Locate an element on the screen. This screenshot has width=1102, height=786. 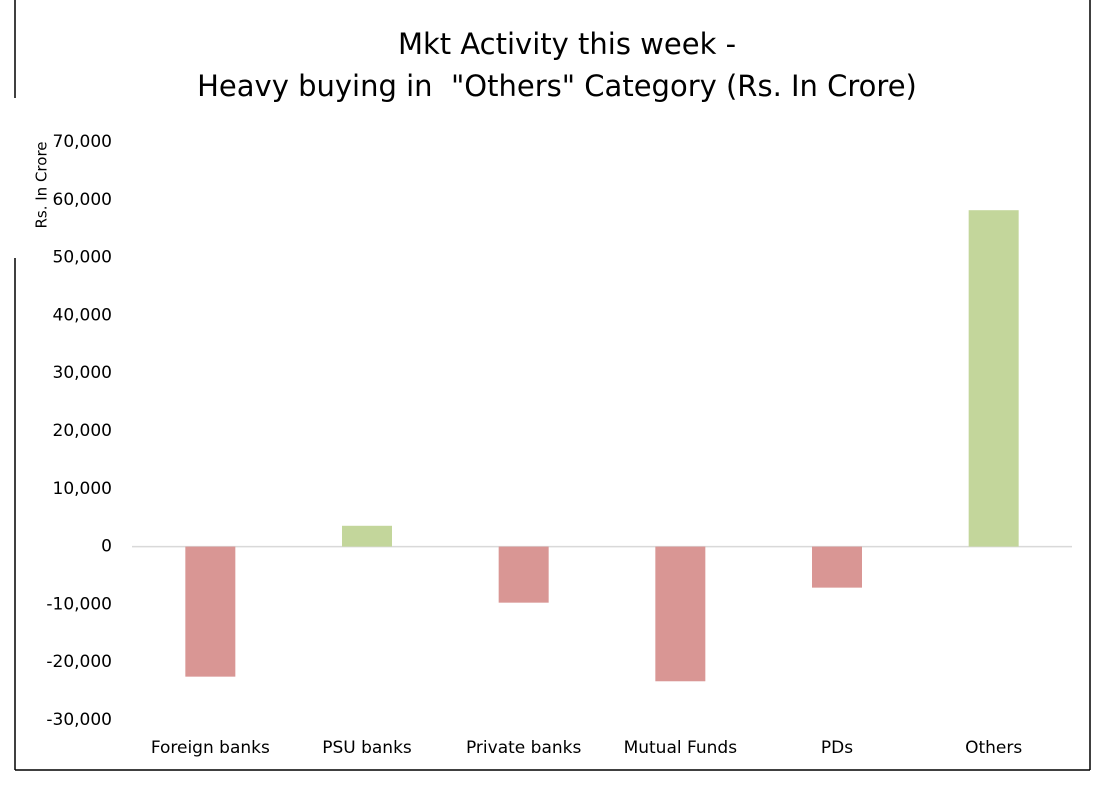
x-tick-label: Mutual Funds is located at coordinates (681, 748).